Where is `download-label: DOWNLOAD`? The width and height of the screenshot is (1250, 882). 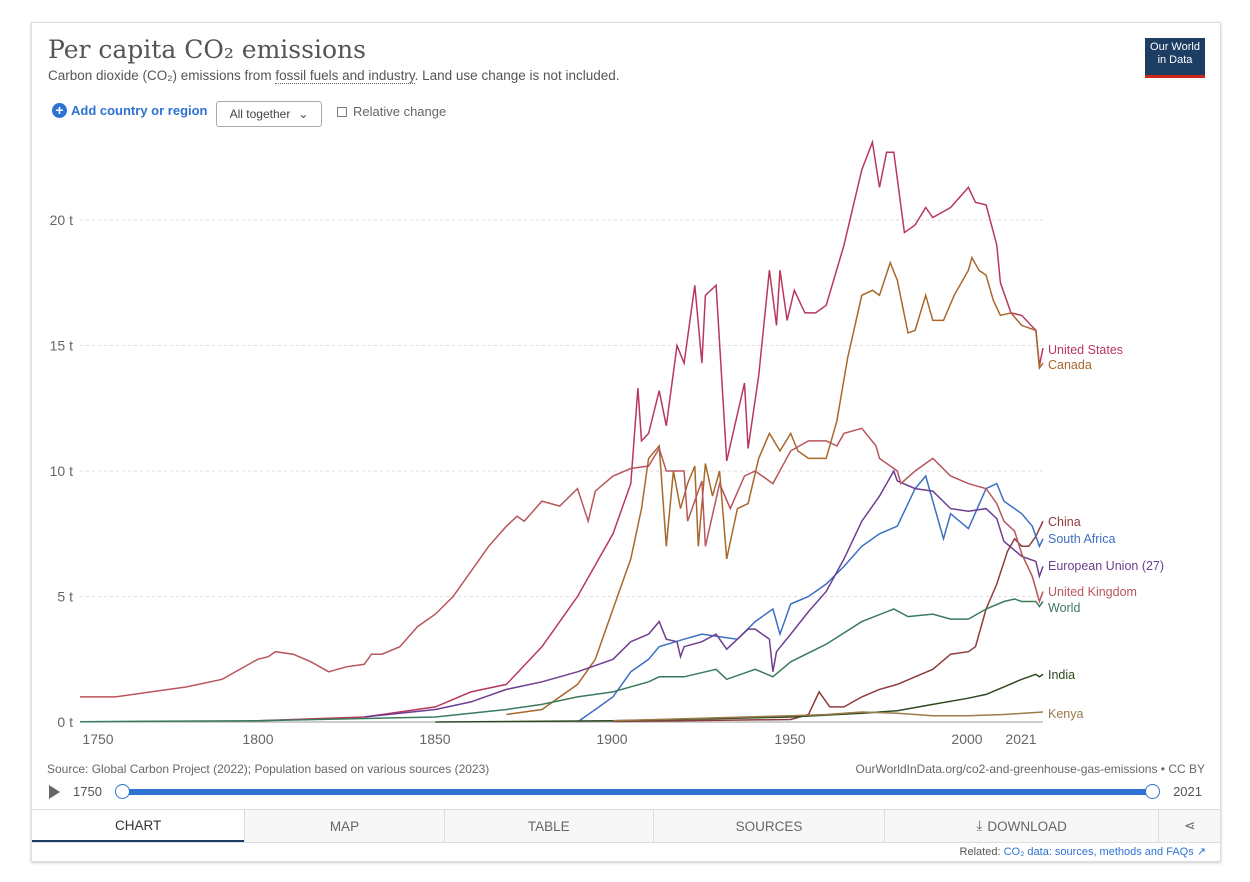
download-label: DOWNLOAD is located at coordinates (1027, 826).